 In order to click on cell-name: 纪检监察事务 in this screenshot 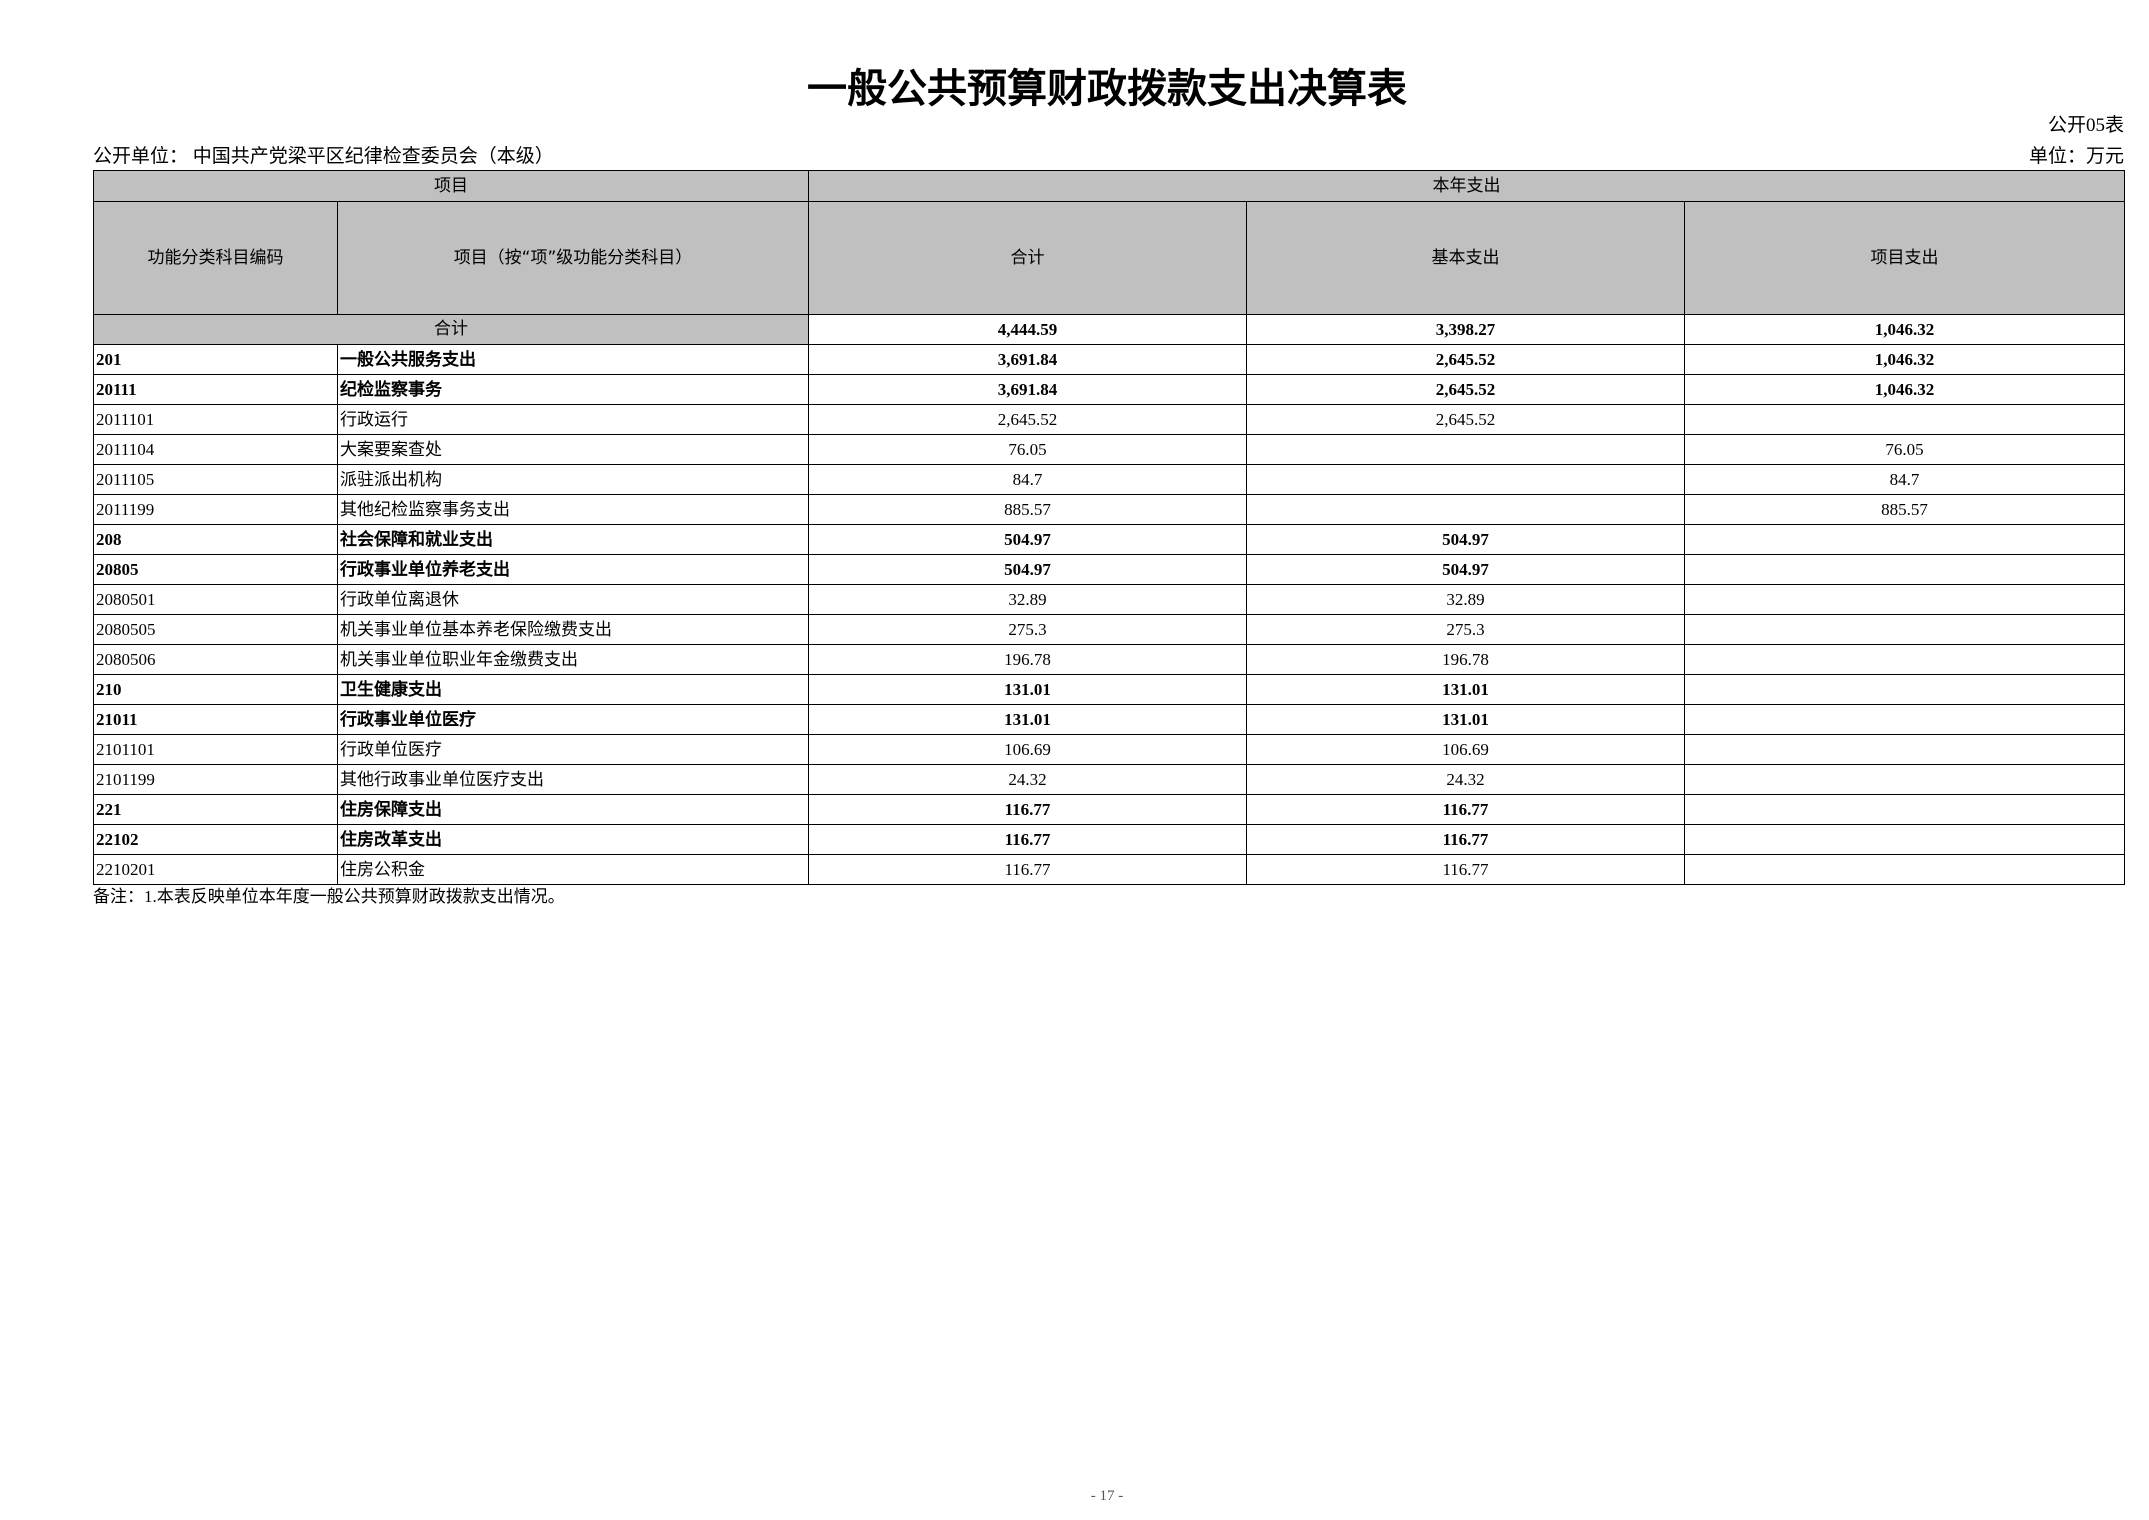, I will do `click(573, 389)`.